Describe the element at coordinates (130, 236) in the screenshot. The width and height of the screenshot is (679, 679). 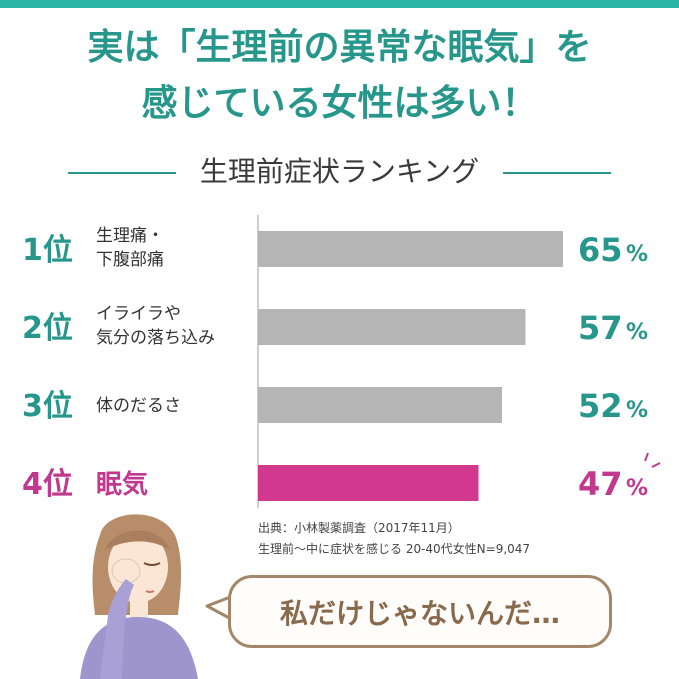
I see `category-label: 生理痛・` at that location.